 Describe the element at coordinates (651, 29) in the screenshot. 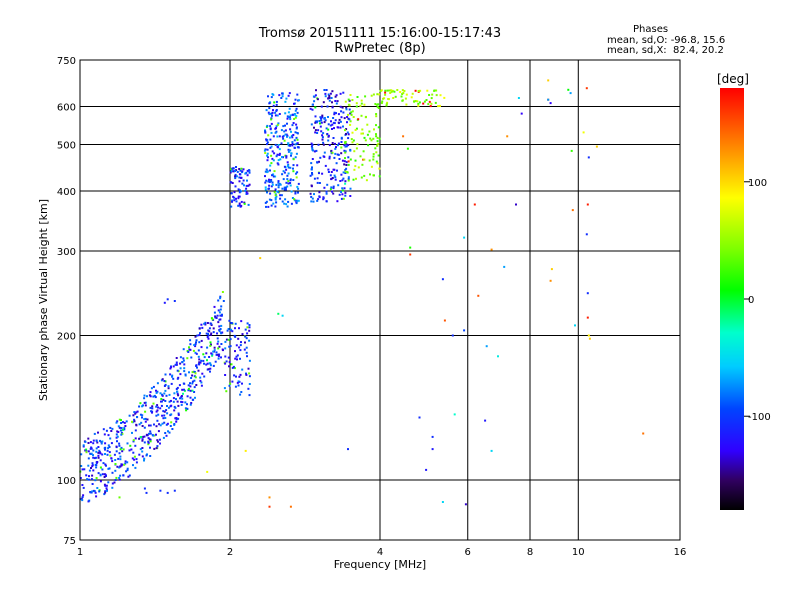

I see `phase-stats-heading: Phases` at that location.